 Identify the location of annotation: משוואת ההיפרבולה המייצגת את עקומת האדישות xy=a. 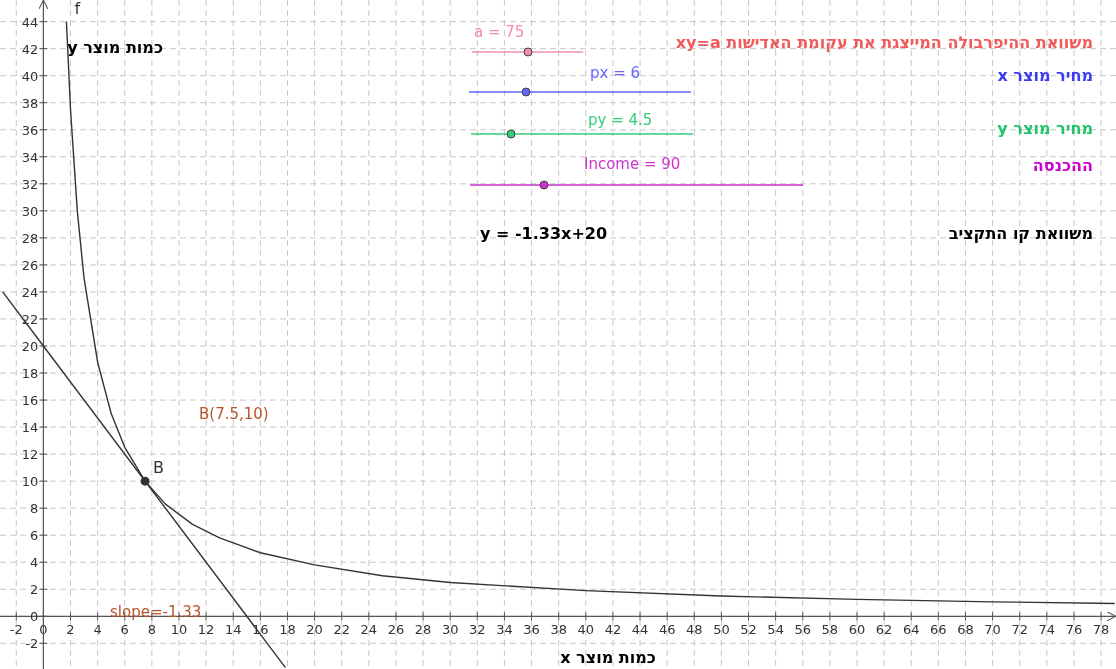
(884, 42).